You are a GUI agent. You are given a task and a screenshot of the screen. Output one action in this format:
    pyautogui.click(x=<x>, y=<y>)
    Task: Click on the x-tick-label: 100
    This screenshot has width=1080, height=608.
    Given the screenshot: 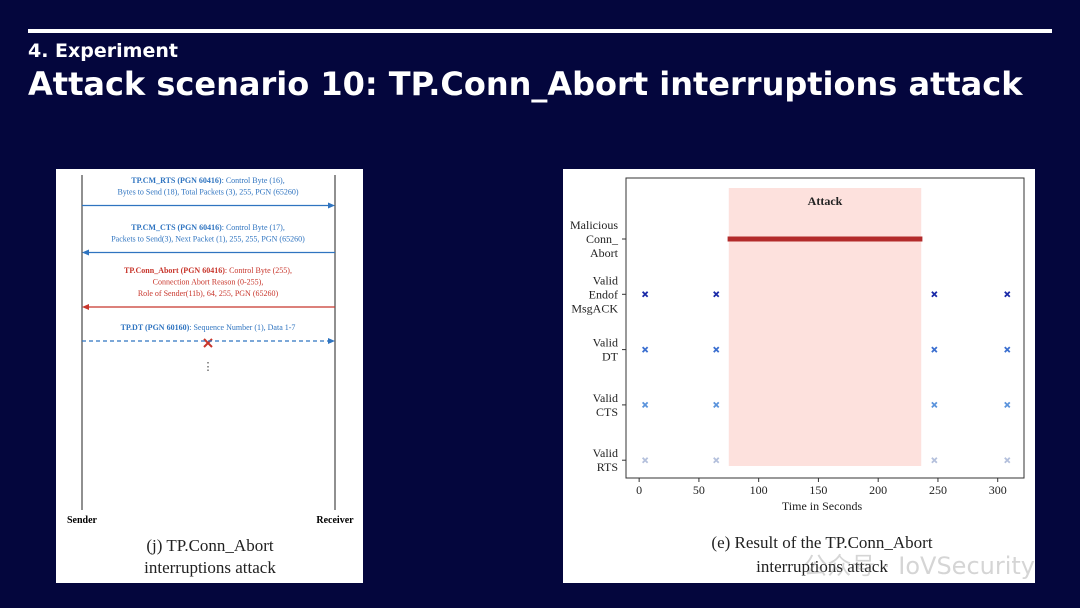 What is the action you would take?
    pyautogui.click(x=759, y=490)
    